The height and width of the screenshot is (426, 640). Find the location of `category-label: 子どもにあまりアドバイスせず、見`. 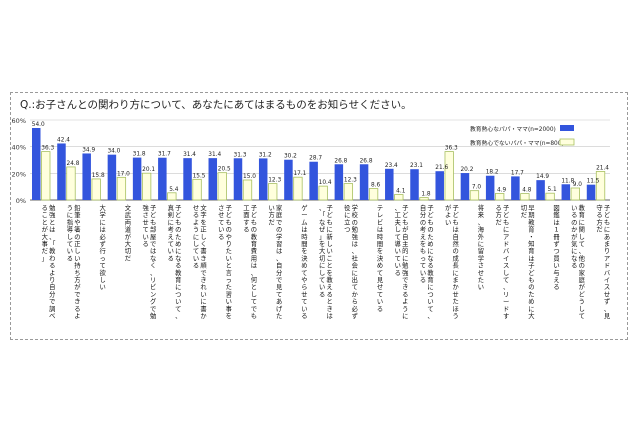

category-label: 子どもにあまりアドバイスせず、見 is located at coordinates (607, 262).